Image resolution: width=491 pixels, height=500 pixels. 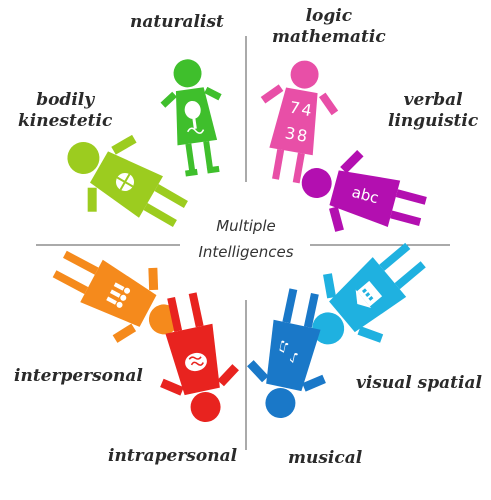 I want to click on ball-icon, so click(x=125, y=182).